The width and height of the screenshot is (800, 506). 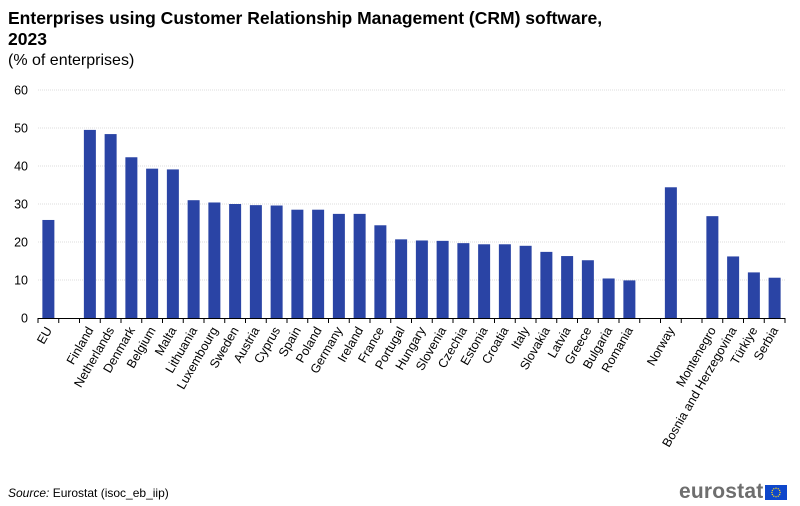 What do you see at coordinates (21, 281) in the screenshot?
I see `y-tick-label: 10` at bounding box center [21, 281].